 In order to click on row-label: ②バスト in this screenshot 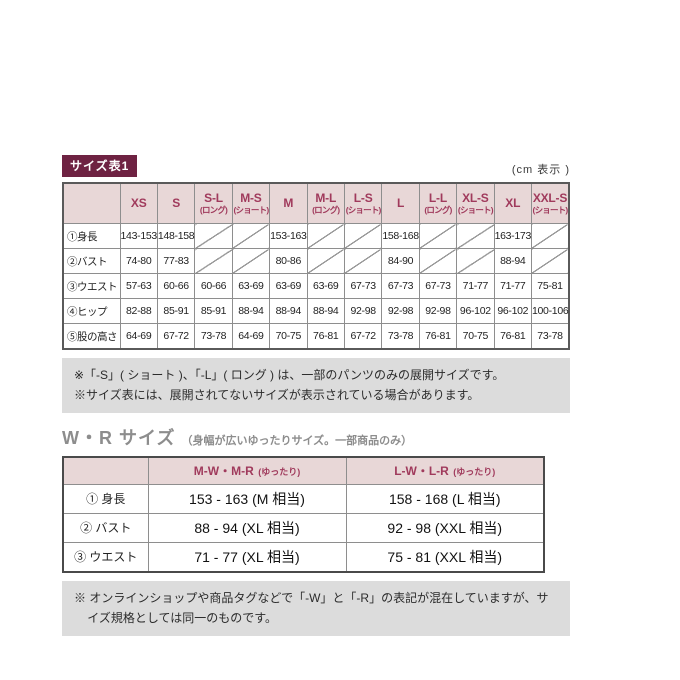, I will do `click(91, 261)`.